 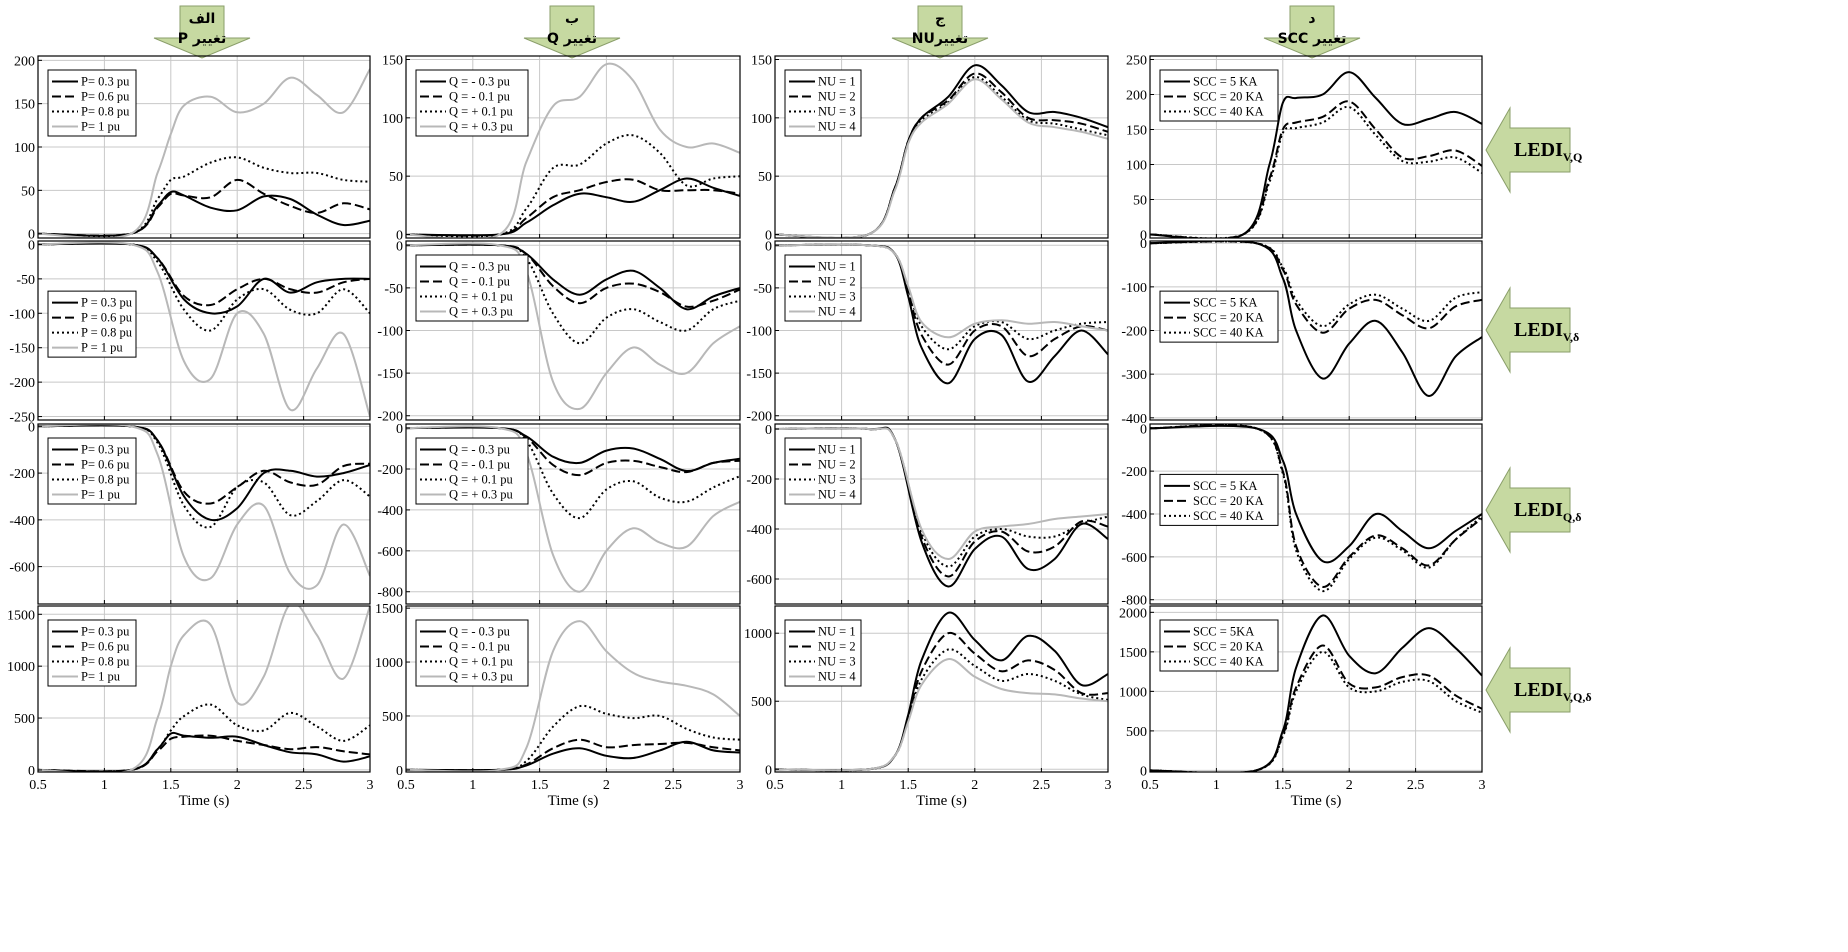 What do you see at coordinates (1228, 112) in the screenshot?
I see `legend-label: SCC = 40 KA` at bounding box center [1228, 112].